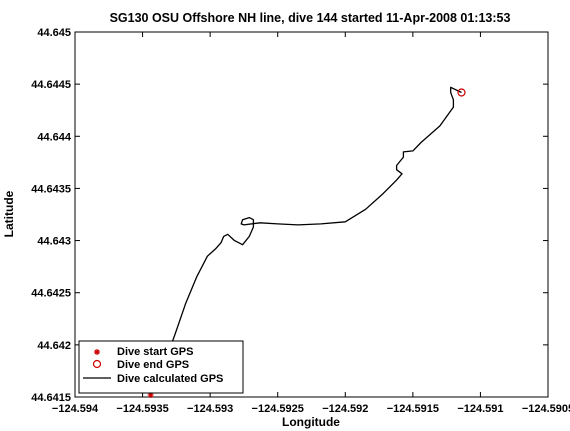 This screenshot has width=570, height=431. What do you see at coordinates (51, 398) in the screenshot?
I see `y-tick-label: 44.6415` at bounding box center [51, 398].